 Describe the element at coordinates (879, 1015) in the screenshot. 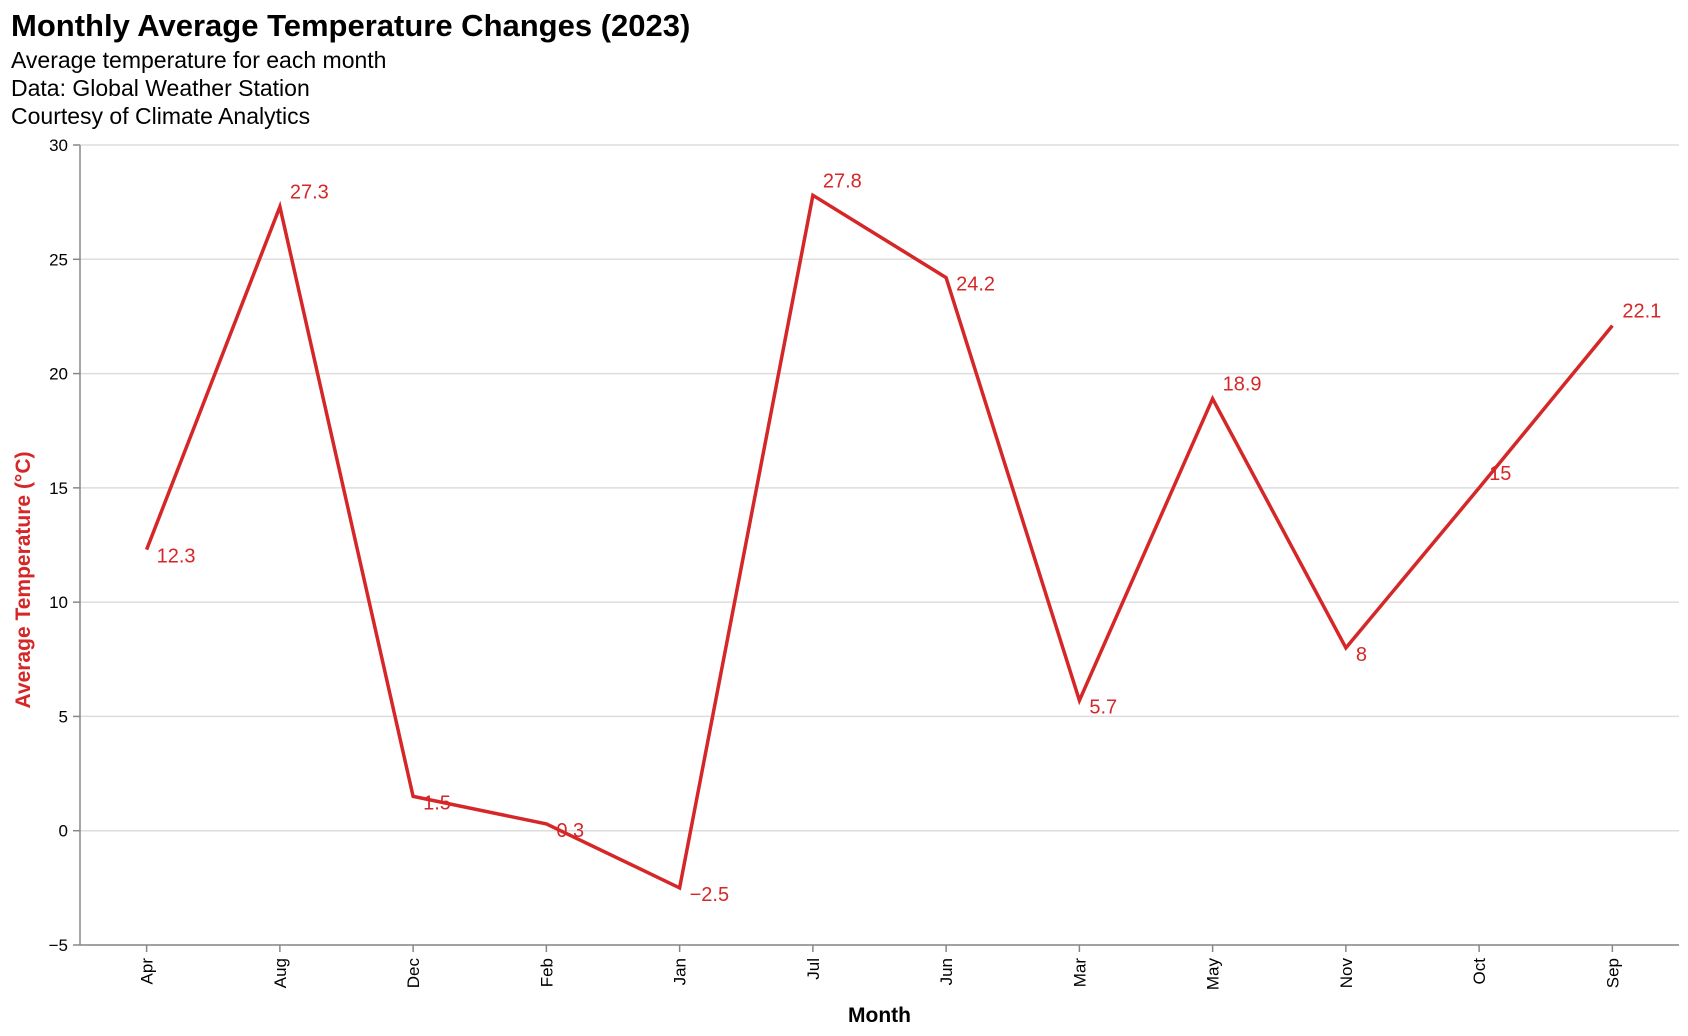

I see `x-axis-title: Month` at that location.